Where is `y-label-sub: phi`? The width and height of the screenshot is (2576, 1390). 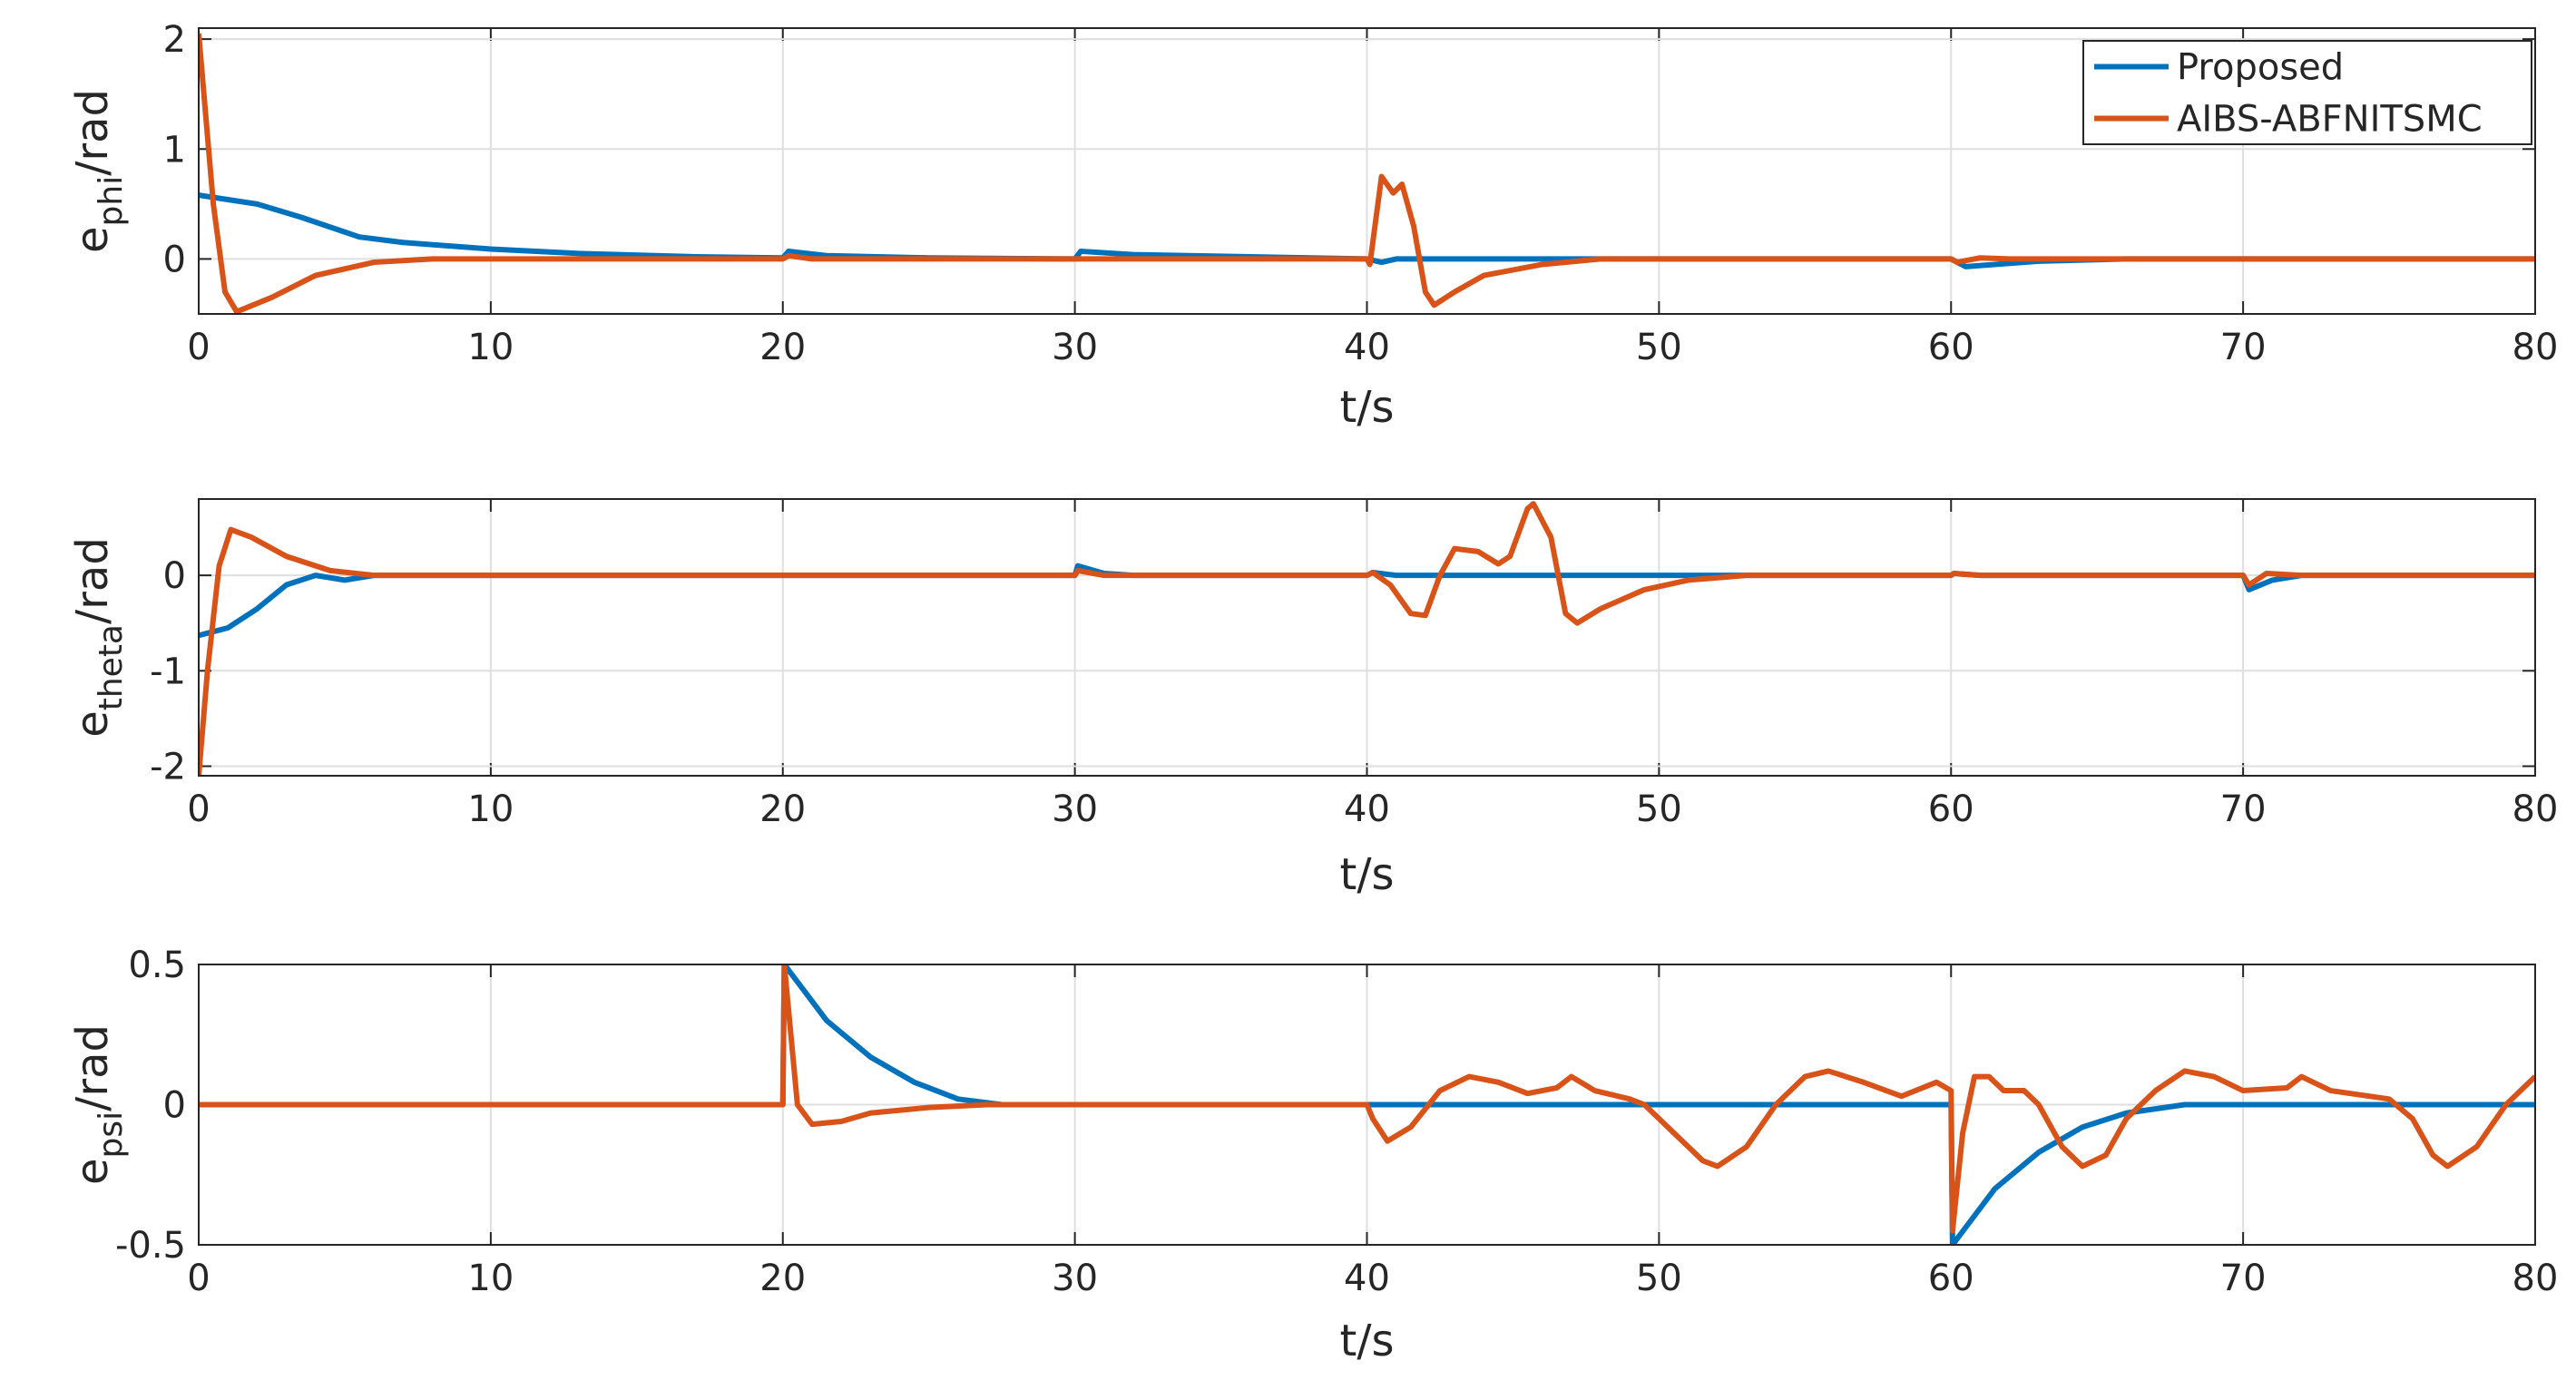 y-label-sub: phi is located at coordinates (111, 201).